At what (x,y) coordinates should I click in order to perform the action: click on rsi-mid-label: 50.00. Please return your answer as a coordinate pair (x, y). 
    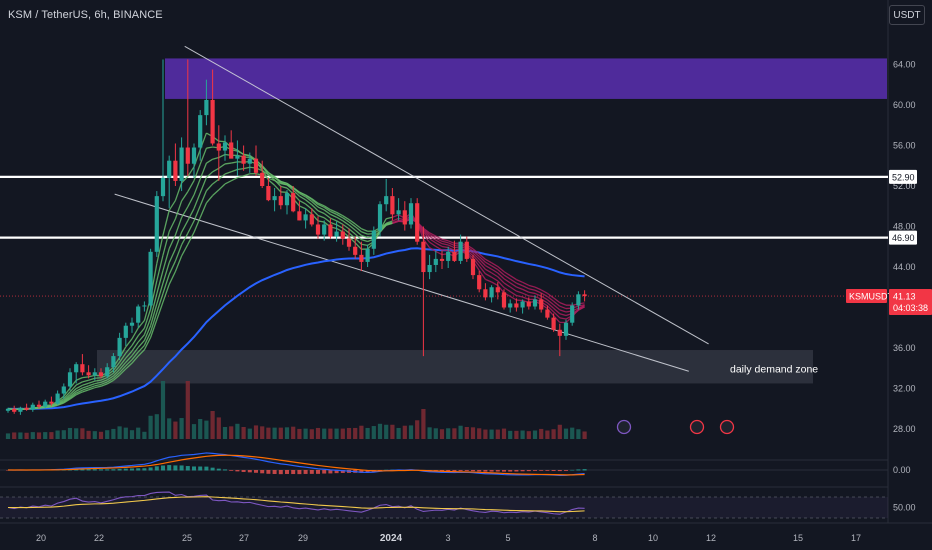
    Looking at the image, I should click on (904, 508).